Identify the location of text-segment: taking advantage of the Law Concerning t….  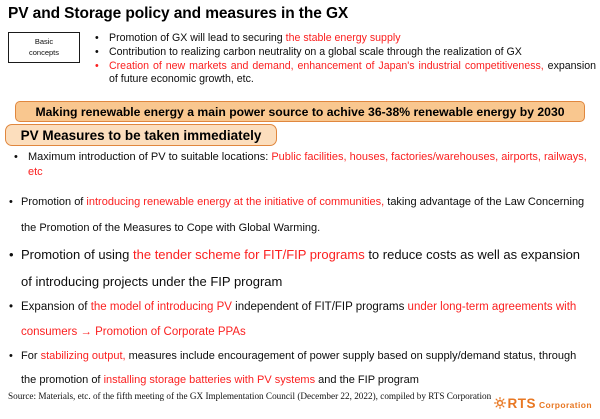
(303, 215).